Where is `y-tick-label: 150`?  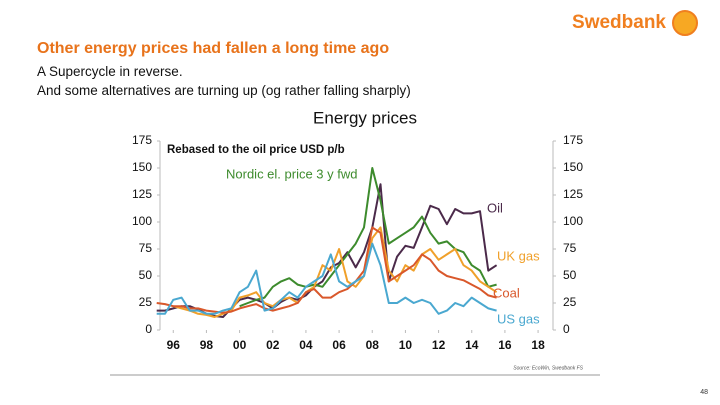
y-tick-label: 150 is located at coordinates (142, 167).